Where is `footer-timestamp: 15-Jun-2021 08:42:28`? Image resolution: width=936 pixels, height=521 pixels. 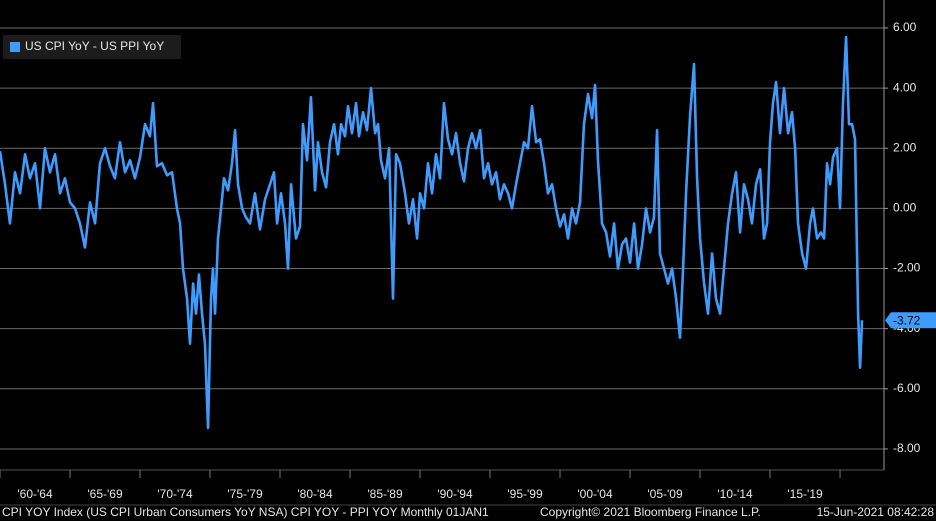
footer-timestamp: 15-Jun-2021 08:42:28 is located at coordinates (876, 512).